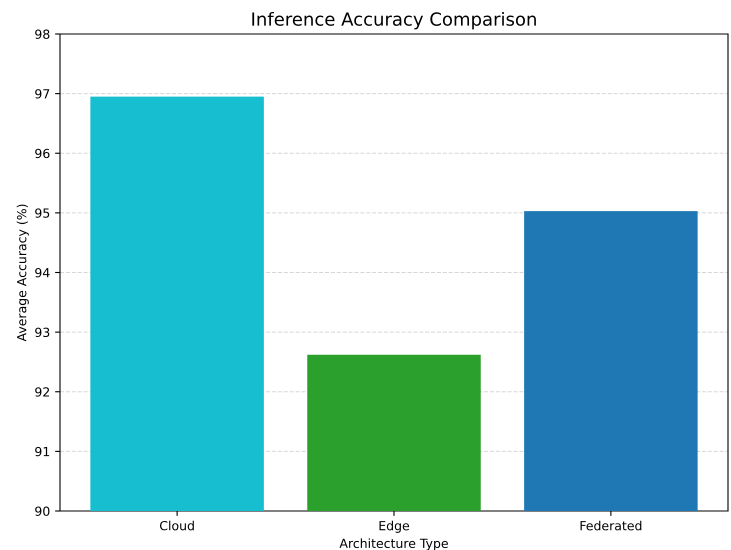  What do you see at coordinates (42, 392) in the screenshot?
I see `y-tick-label: 92` at bounding box center [42, 392].